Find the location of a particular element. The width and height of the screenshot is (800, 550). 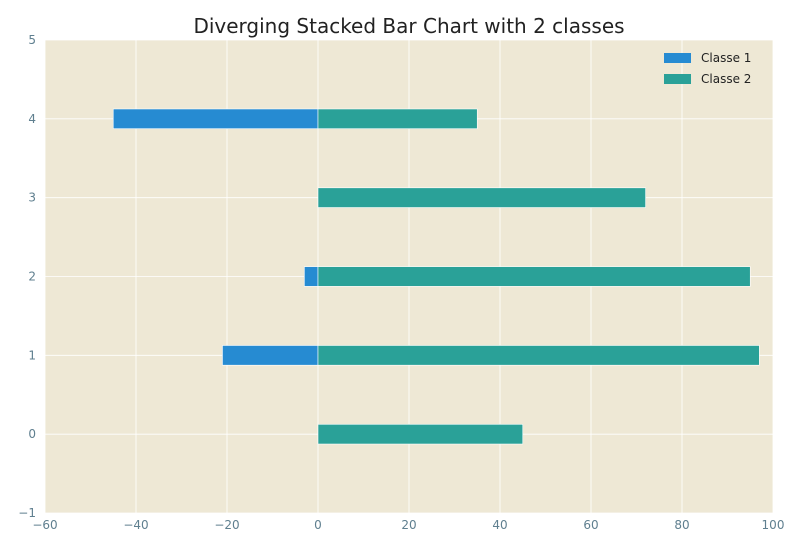

x-tick-label: −60 is located at coordinates (44, 525).